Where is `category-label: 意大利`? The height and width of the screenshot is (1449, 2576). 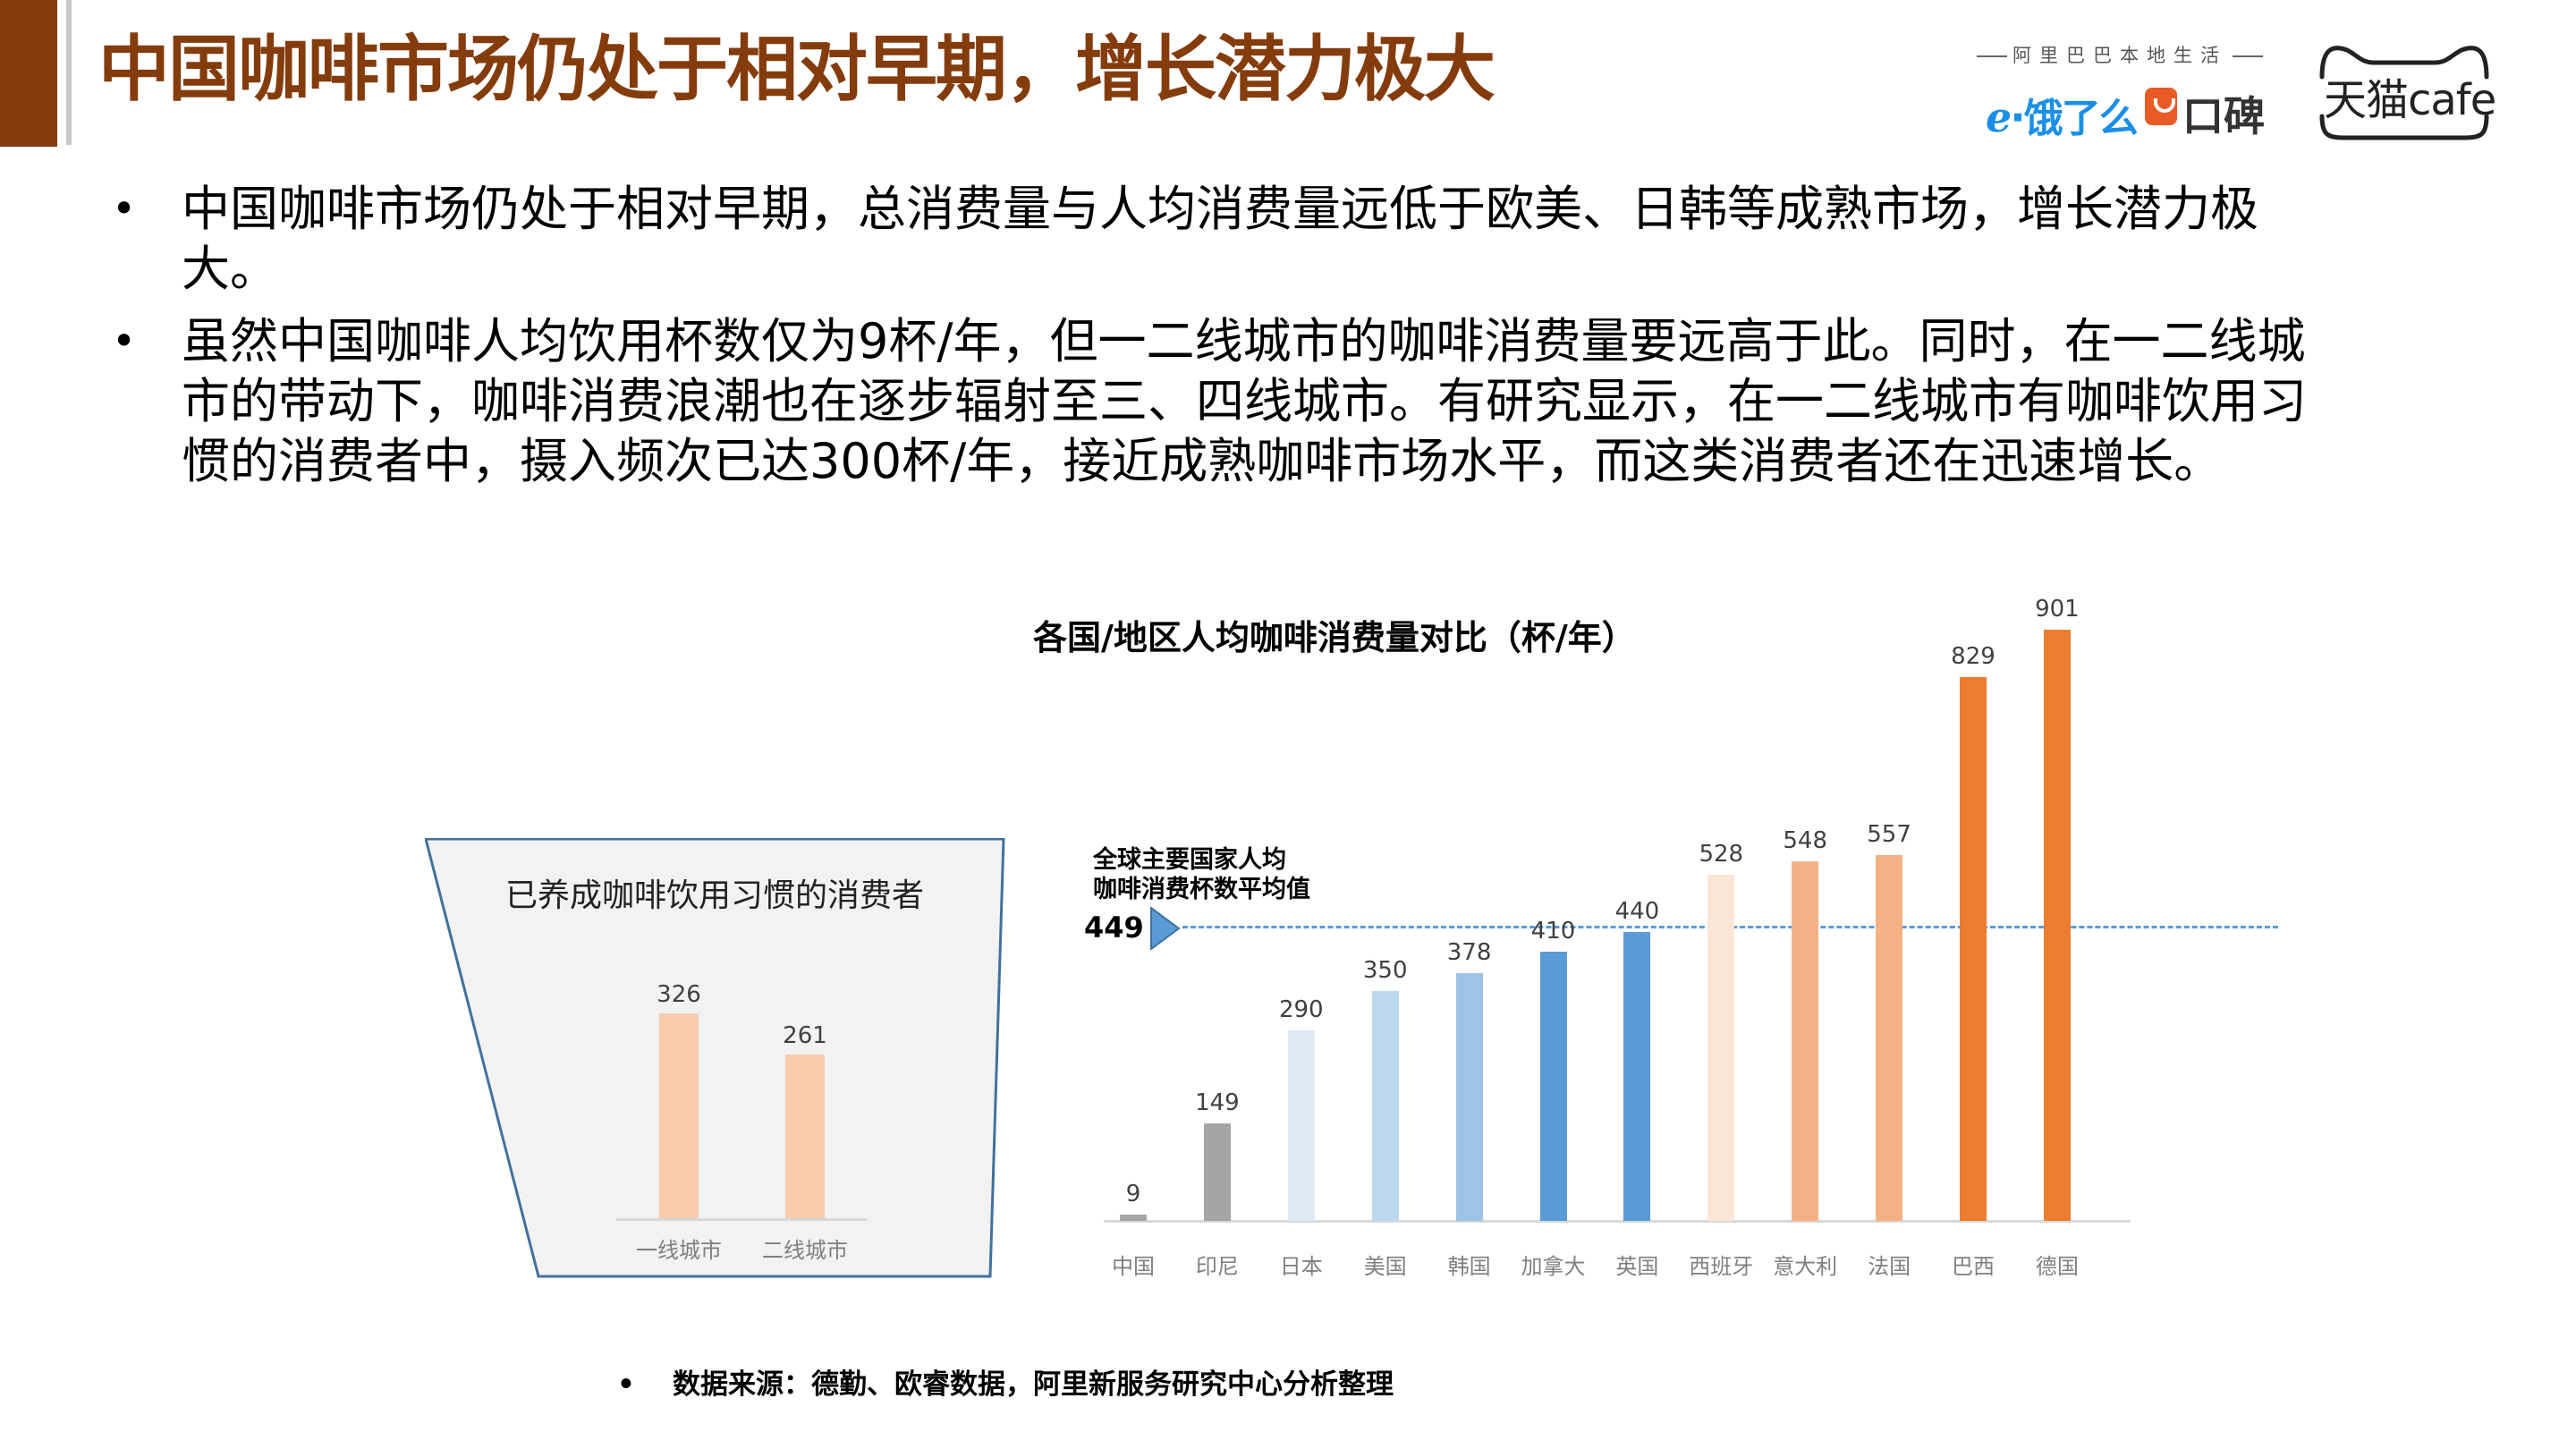
category-label: 意大利 is located at coordinates (1805, 1266).